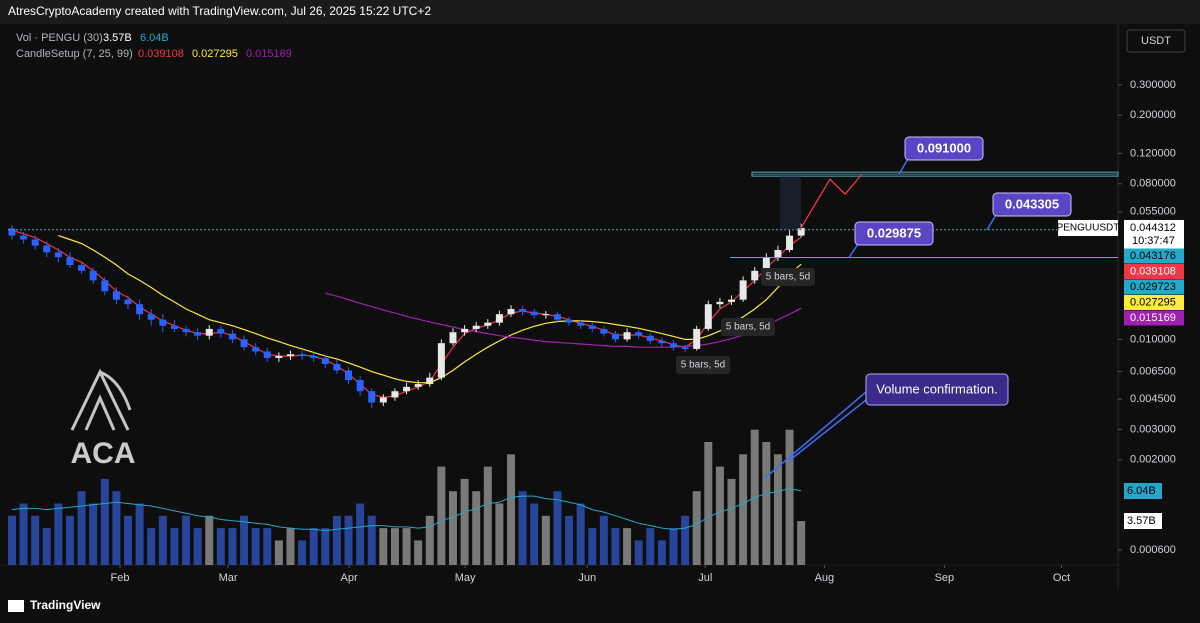 This screenshot has width=1200, height=623. What do you see at coordinates (1153, 153) in the screenshot?
I see `y-tick-label: 0.120000` at bounding box center [1153, 153].